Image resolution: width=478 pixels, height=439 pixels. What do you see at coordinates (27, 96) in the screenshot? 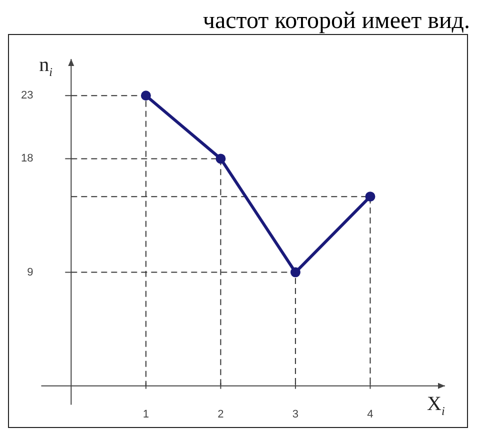
I see `y-tick-label: 23` at bounding box center [27, 96].